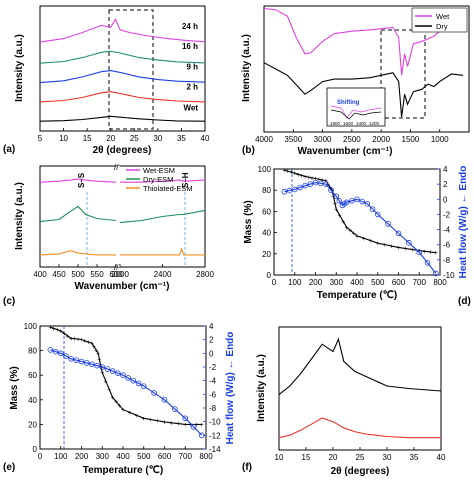 The height and width of the screenshot is (484, 474). What do you see at coordinates (116, 267) in the screenshot?
I see `axis-break-mark-bottom: //` at bounding box center [116, 267].